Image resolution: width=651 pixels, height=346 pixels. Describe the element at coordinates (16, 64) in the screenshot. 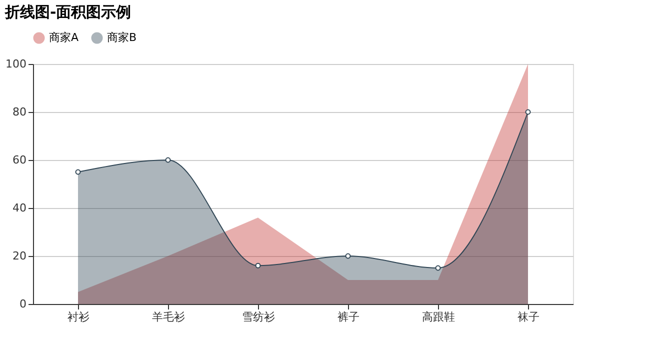

I see `y-tick-label: 100` at that location.